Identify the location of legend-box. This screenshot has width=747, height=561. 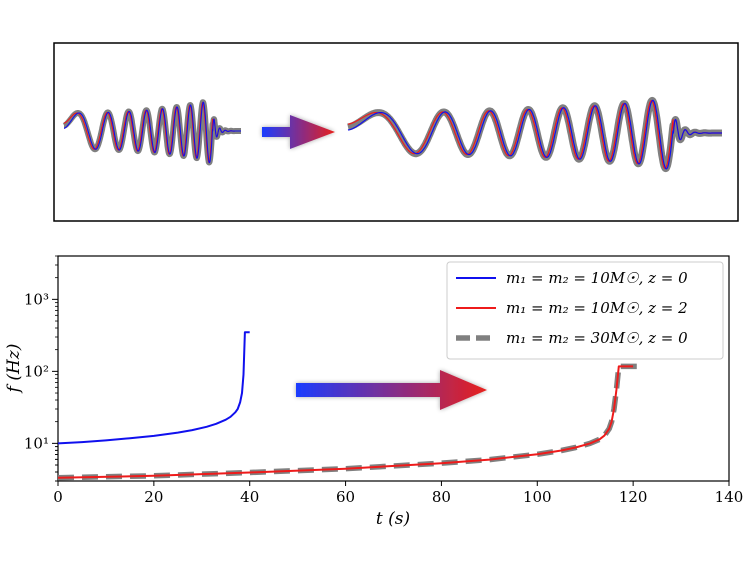
(585, 310).